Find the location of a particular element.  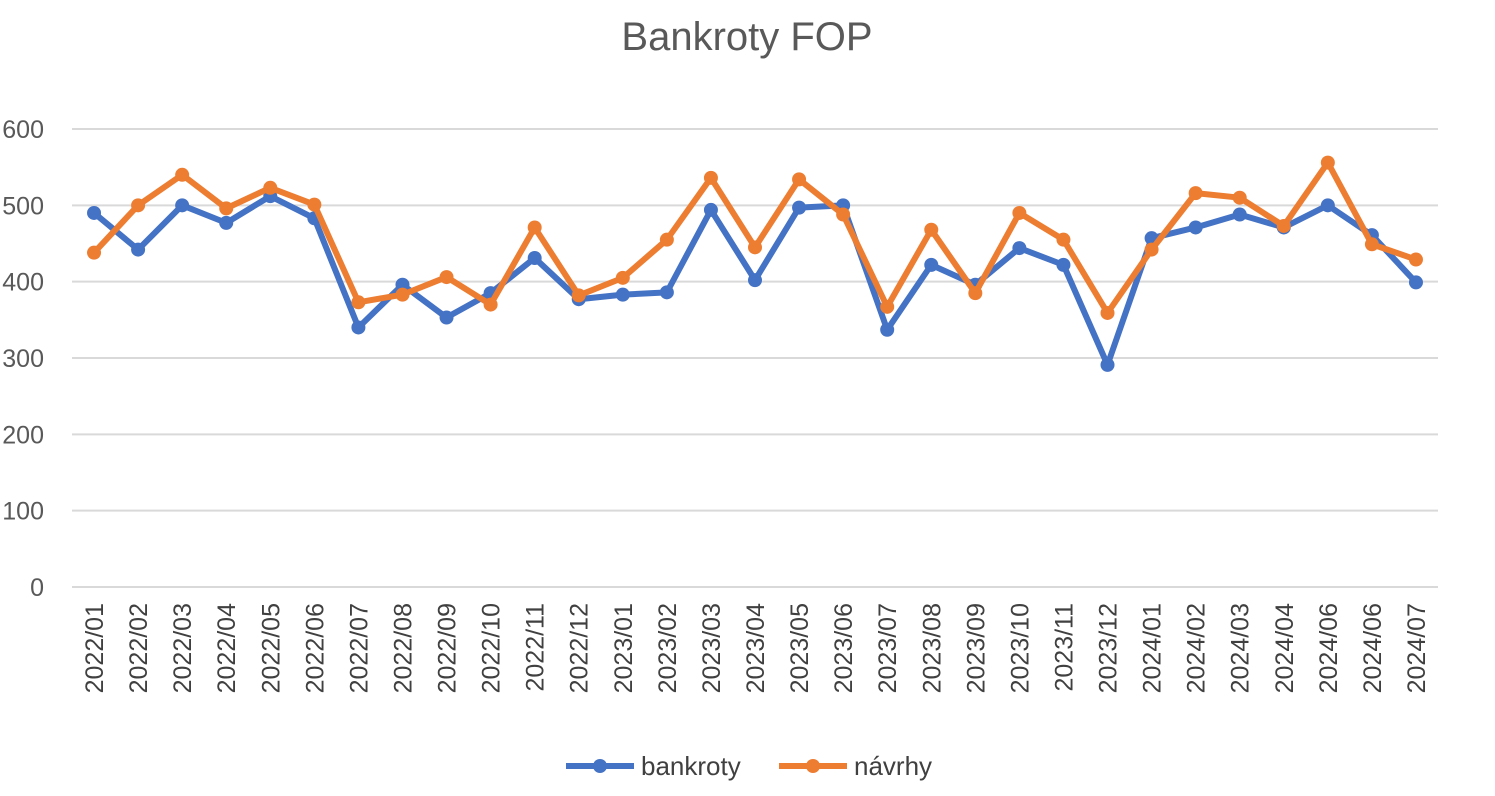

x-tick-label: 2022/09 is located at coordinates (448, 648).